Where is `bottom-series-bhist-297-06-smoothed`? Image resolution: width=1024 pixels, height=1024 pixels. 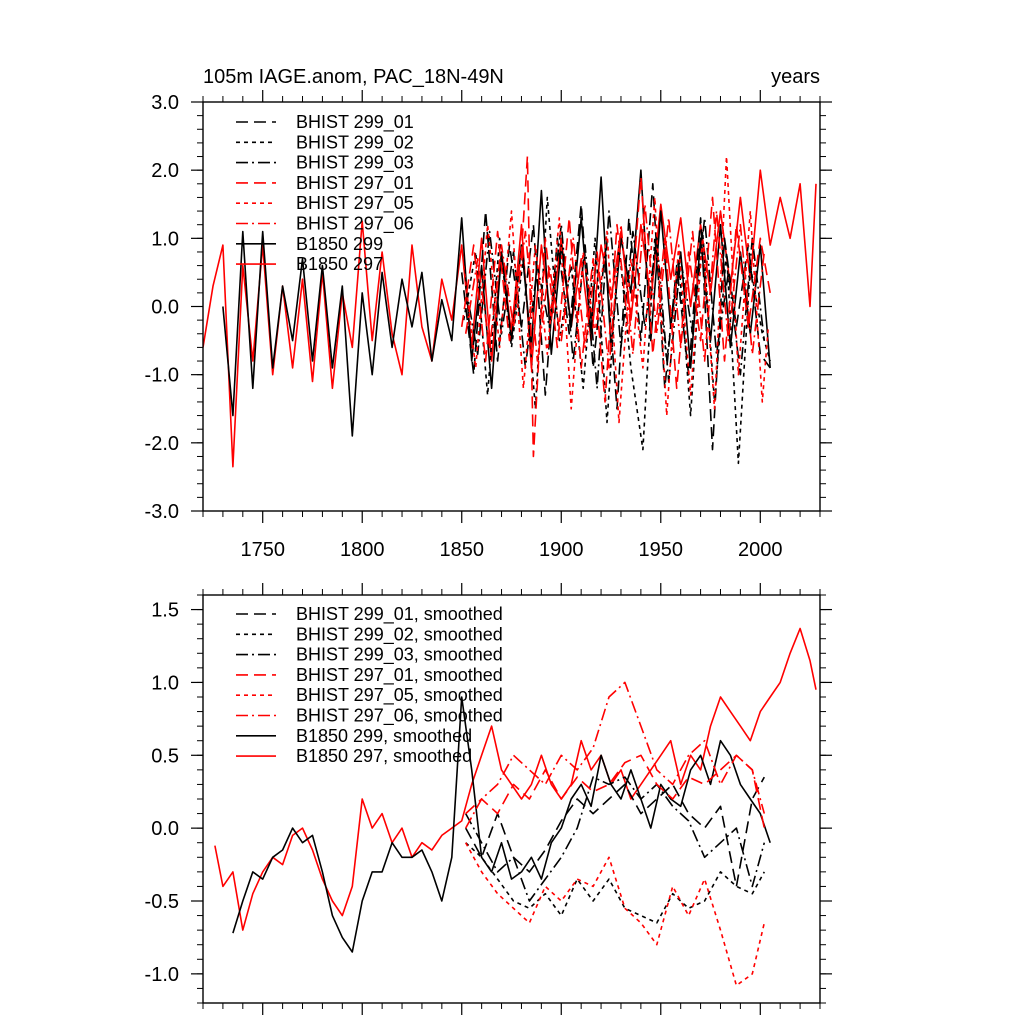
bottom-series-bhist-297-06-smoothed is located at coordinates (615, 755).